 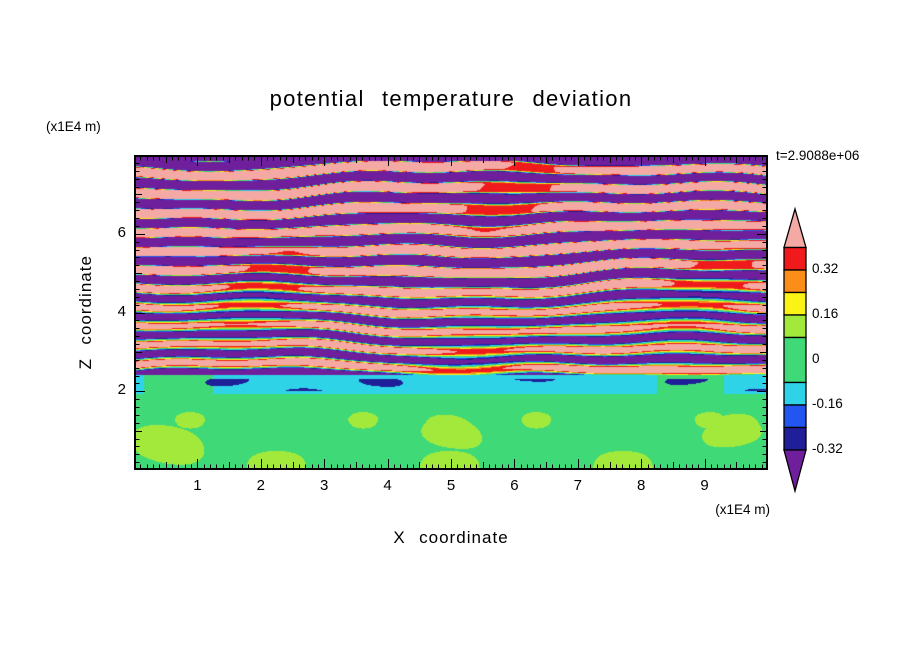 I want to click on x-tick-label: 8, so click(x=641, y=485).